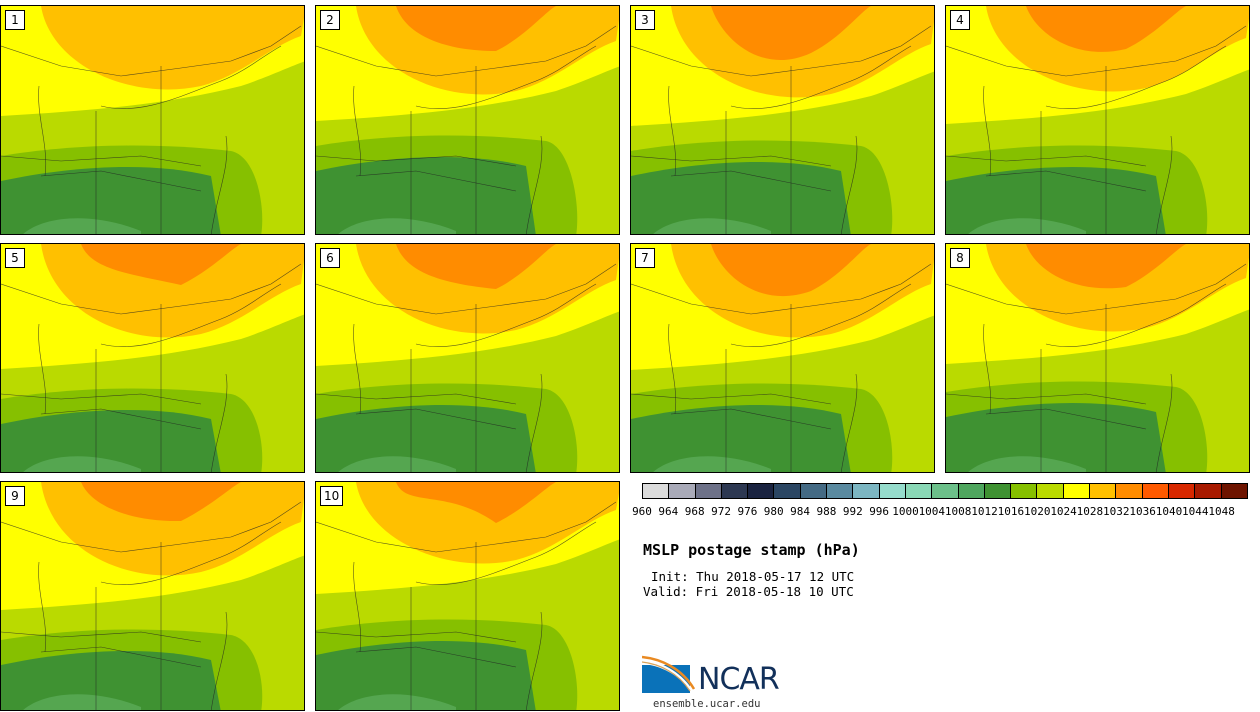  I want to click on colorbar-tick: 1004, so click(932, 511).